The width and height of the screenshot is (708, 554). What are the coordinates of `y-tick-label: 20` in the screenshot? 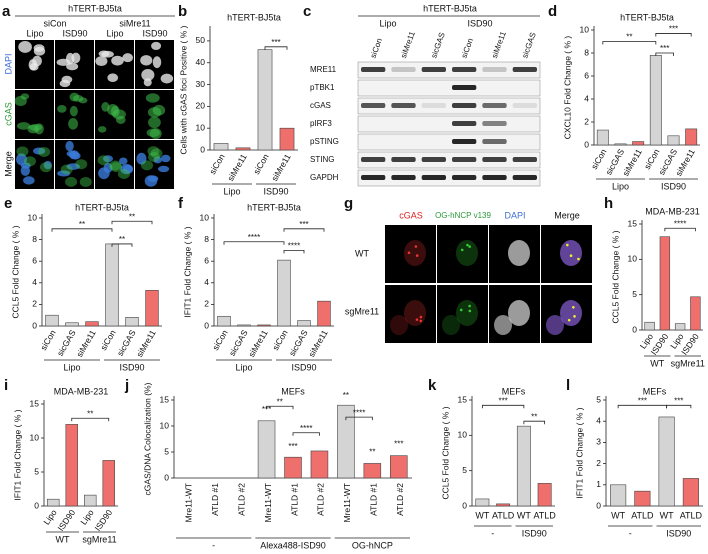 It's located at (201, 106).